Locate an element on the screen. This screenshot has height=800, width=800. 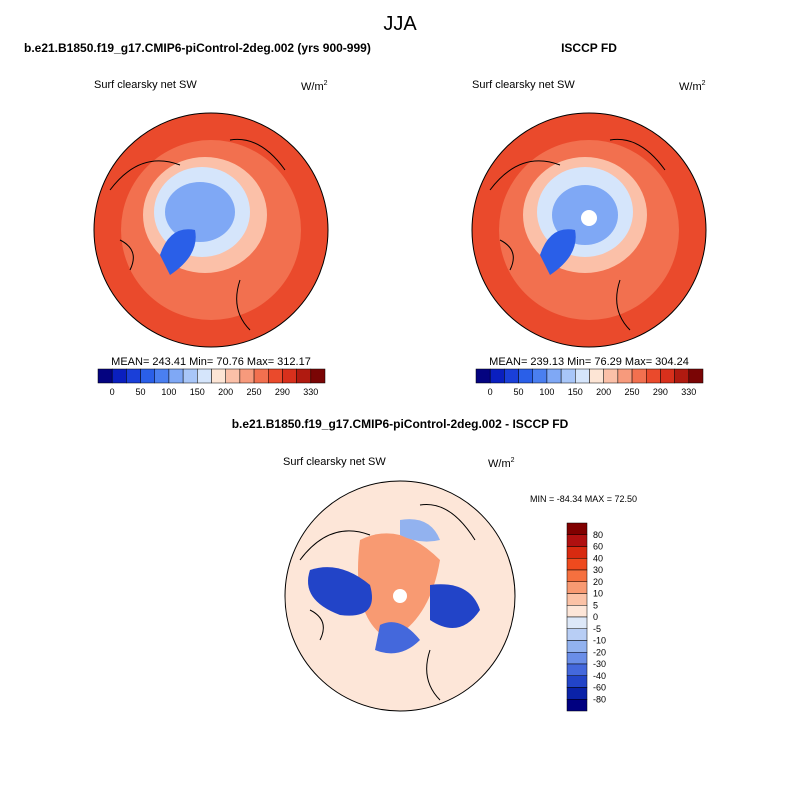
colorbar-label: -20 is located at coordinates (599, 652).